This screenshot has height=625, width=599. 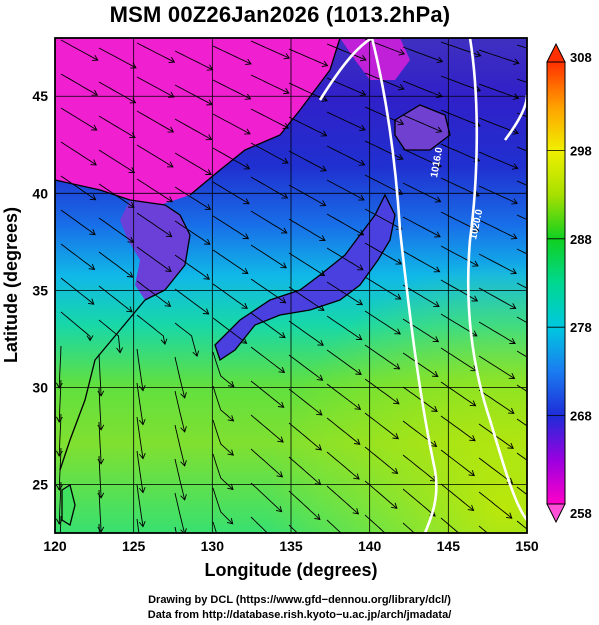 I want to click on taiwan-landmass, so click(x=68, y=505).